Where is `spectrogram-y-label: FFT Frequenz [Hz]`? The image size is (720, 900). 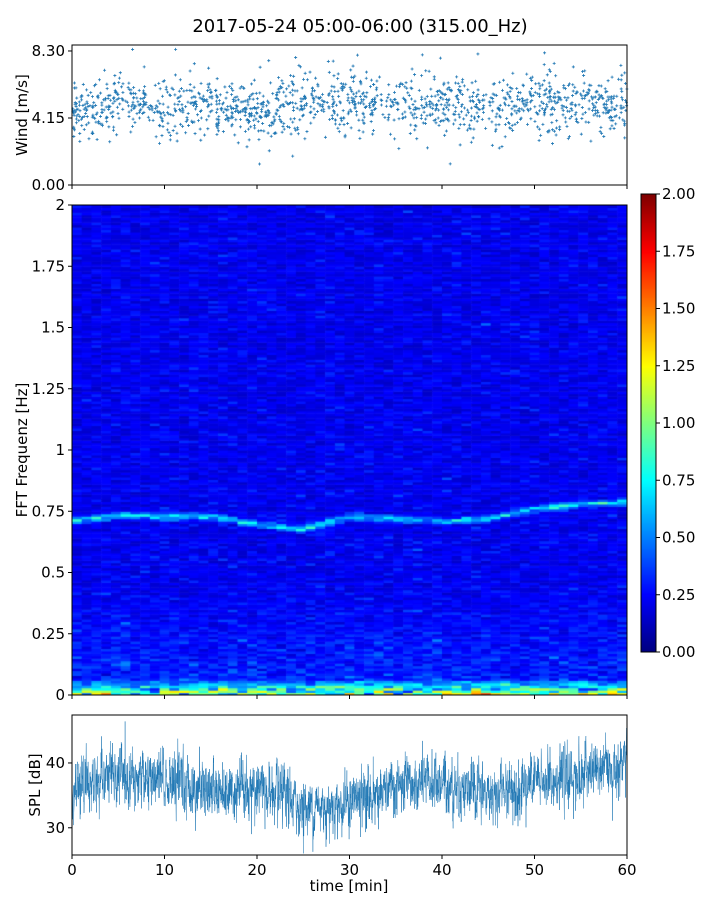
spectrogram-y-label: FFT Frequenz [Hz] is located at coordinates (22, 450).